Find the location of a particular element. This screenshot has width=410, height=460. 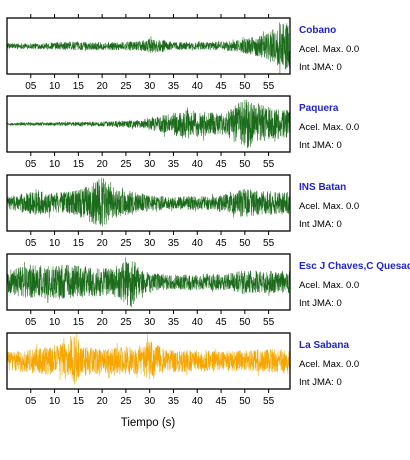

tick-label-0-10: 55 is located at coordinates (269, 86).